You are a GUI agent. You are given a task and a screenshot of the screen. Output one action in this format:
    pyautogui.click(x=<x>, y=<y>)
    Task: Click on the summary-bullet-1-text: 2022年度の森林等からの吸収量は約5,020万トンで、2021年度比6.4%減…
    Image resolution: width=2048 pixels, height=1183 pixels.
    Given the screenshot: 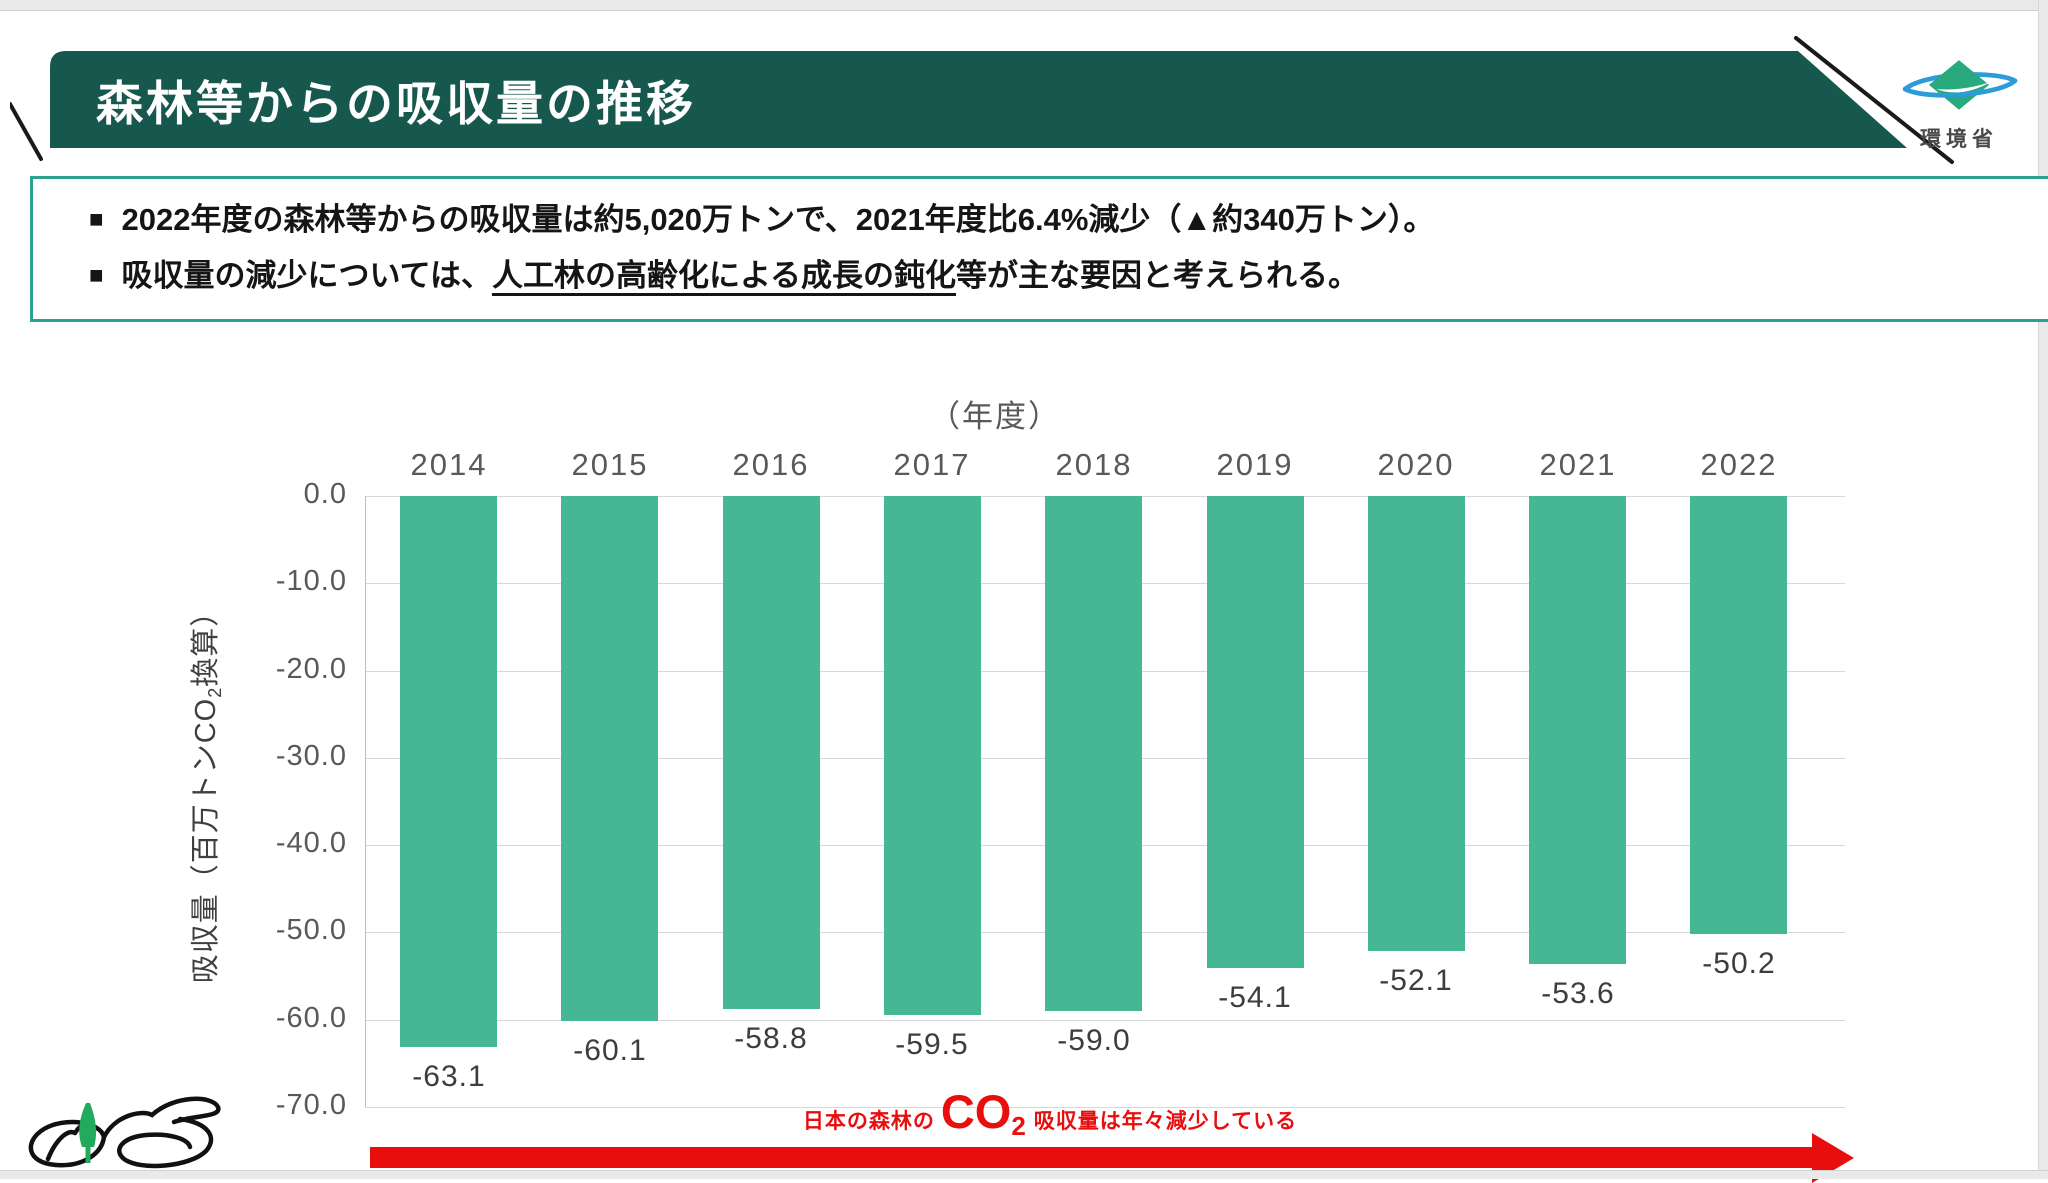 What is the action you would take?
    pyautogui.click(x=778, y=219)
    